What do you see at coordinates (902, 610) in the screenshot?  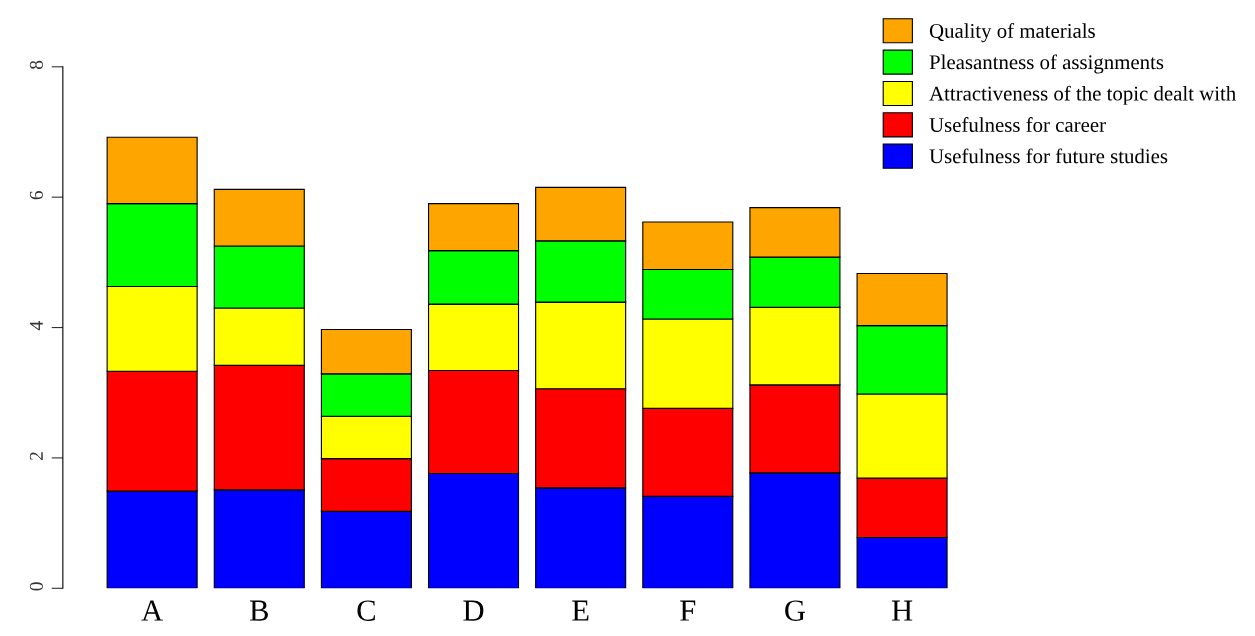 I see `x-tick-label: H` at bounding box center [902, 610].